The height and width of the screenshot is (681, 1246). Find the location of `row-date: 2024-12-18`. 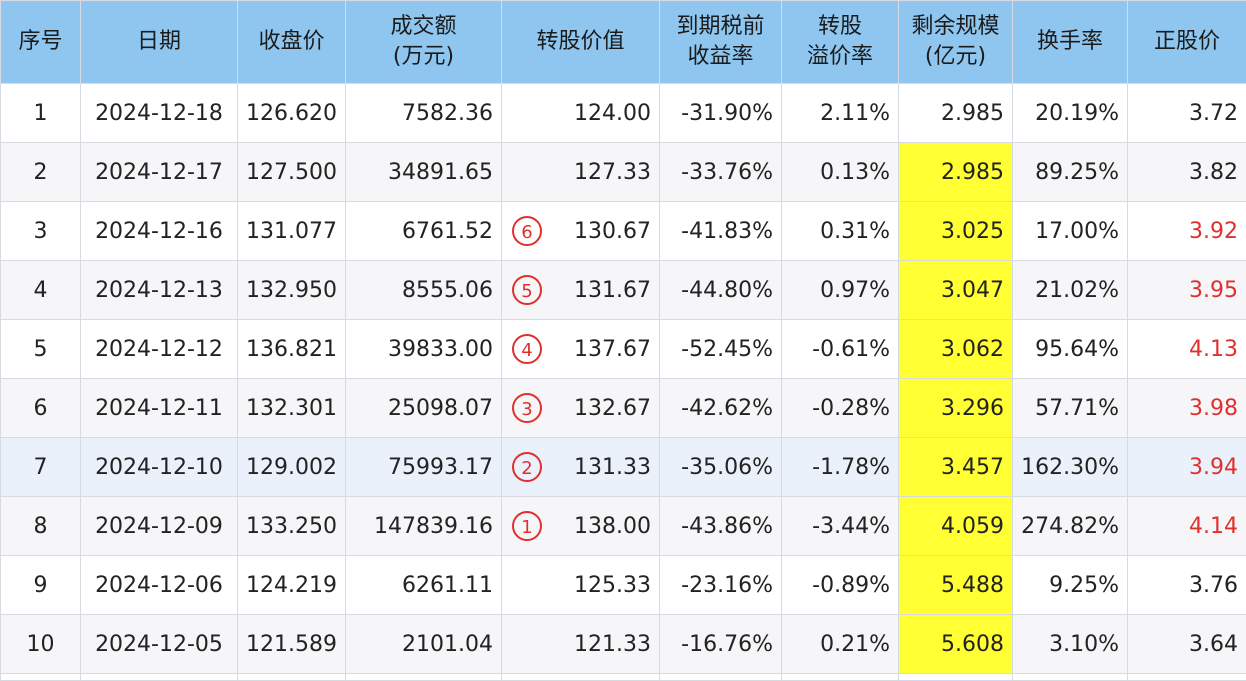

row-date: 2024-12-18 is located at coordinates (159, 113).